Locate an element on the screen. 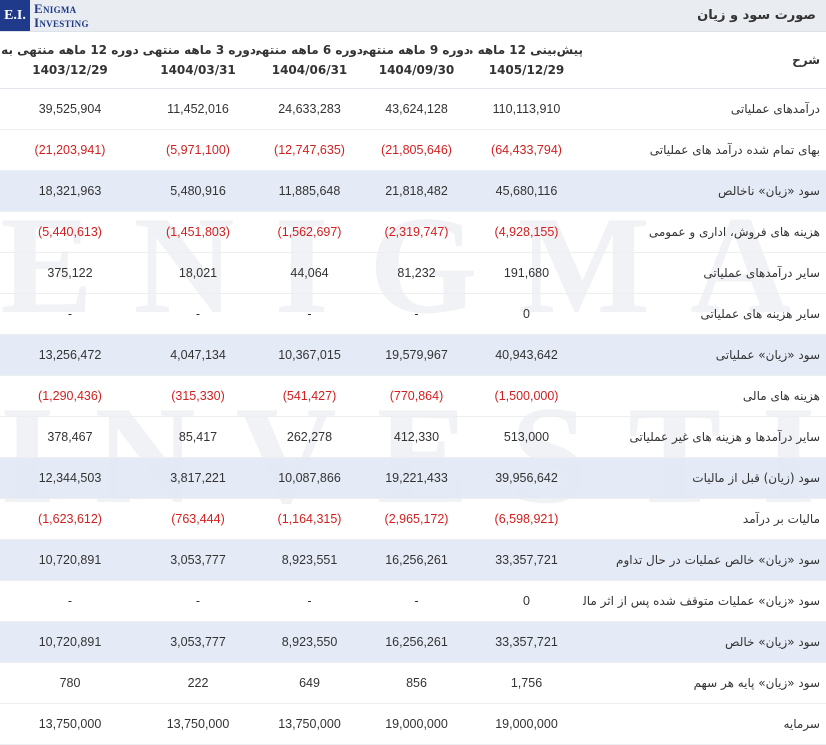 The height and width of the screenshot is (745, 826). table-row: سود «زیان» پایه هر سهم 1,756 856 649 222 780 is located at coordinates (413, 683).